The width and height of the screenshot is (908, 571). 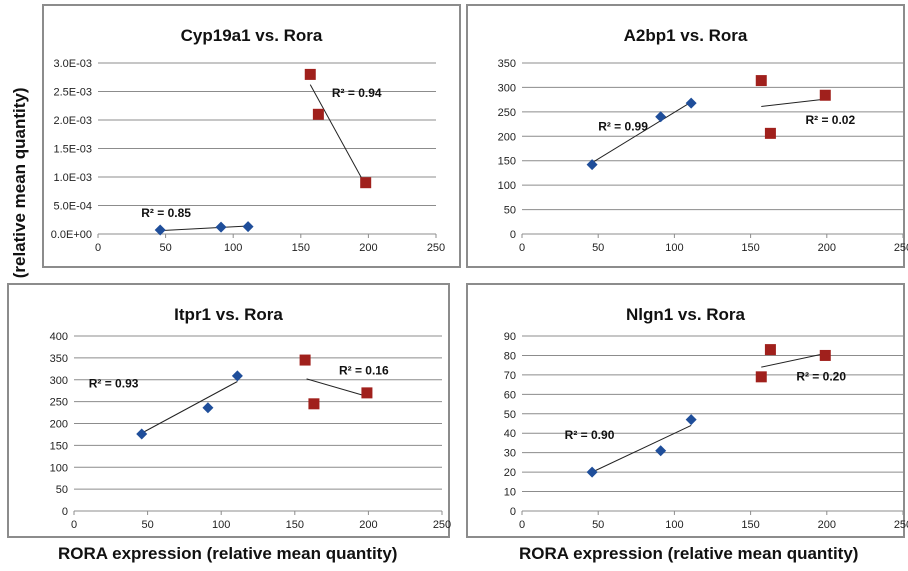 I want to click on r-squared-label: R² = 0.20, so click(x=821, y=377).